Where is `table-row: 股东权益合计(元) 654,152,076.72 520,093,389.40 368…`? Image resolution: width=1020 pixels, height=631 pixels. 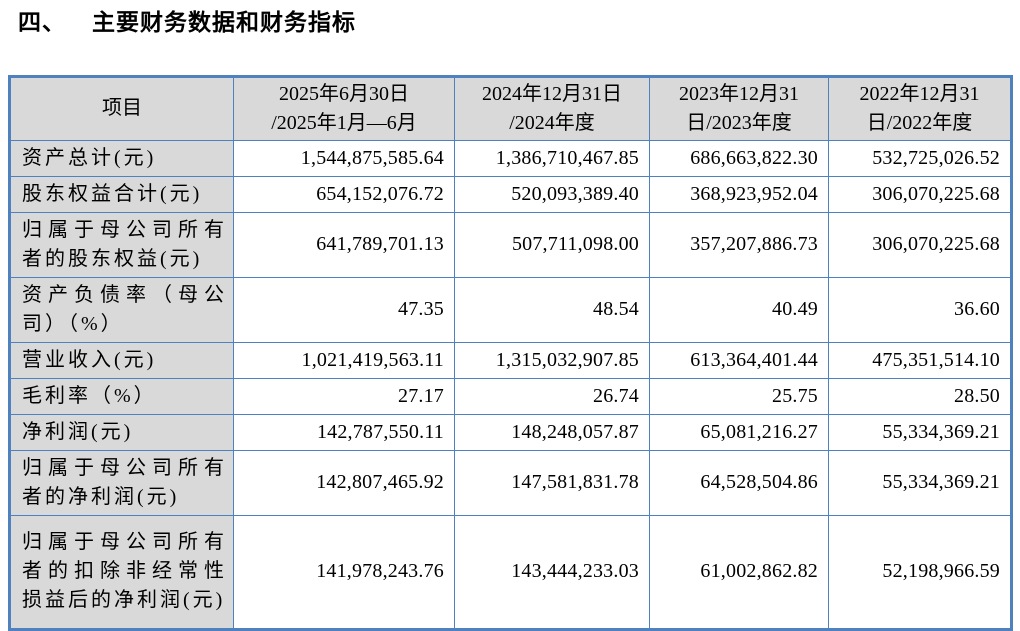
table-row: 股东权益合计(元) 654,152,076.72 520,093,389.40 368… is located at coordinates (510, 194).